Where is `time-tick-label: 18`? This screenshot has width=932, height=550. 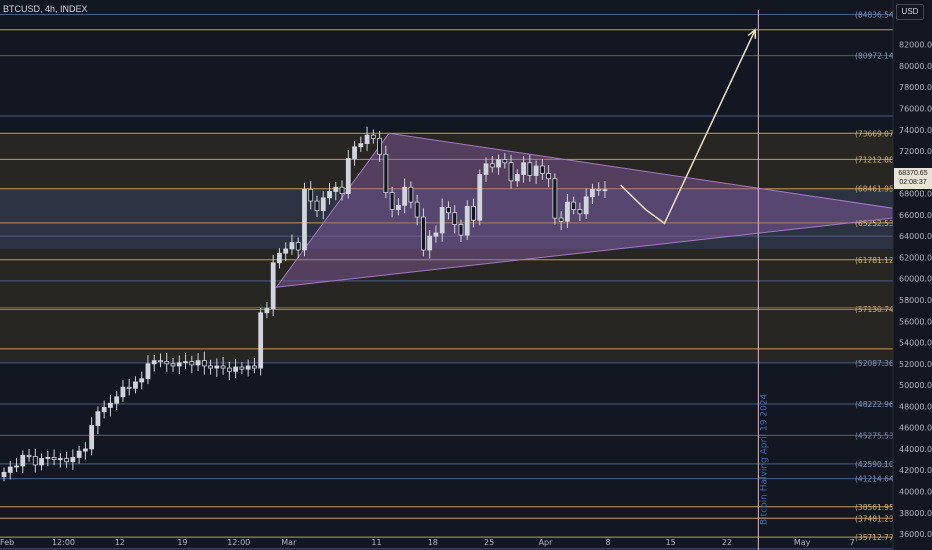 time-tick-label: 18 is located at coordinates (433, 542).